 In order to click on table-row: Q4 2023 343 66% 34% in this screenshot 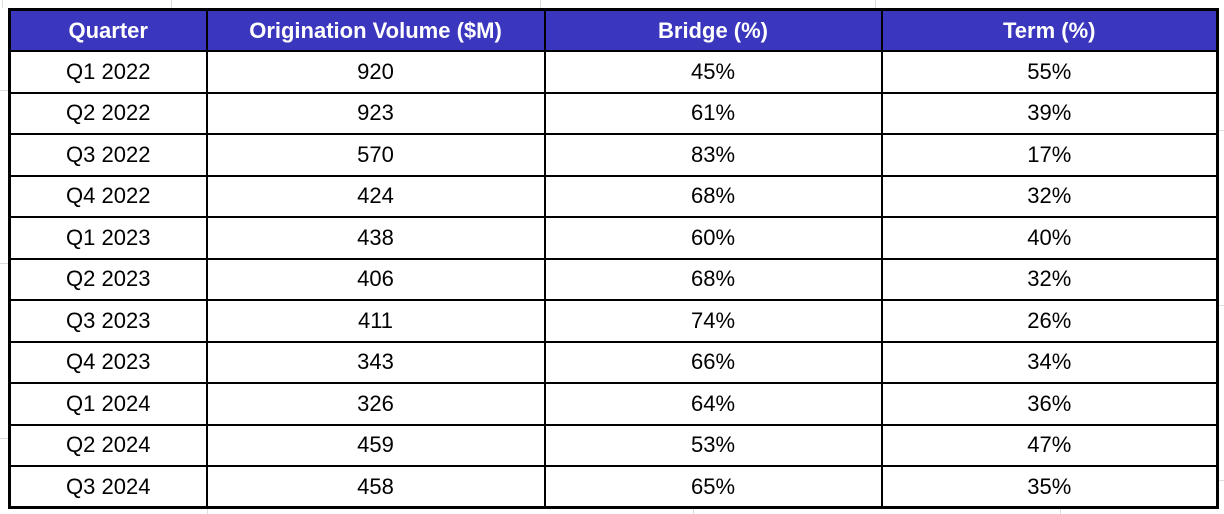, I will do `click(613, 362)`.